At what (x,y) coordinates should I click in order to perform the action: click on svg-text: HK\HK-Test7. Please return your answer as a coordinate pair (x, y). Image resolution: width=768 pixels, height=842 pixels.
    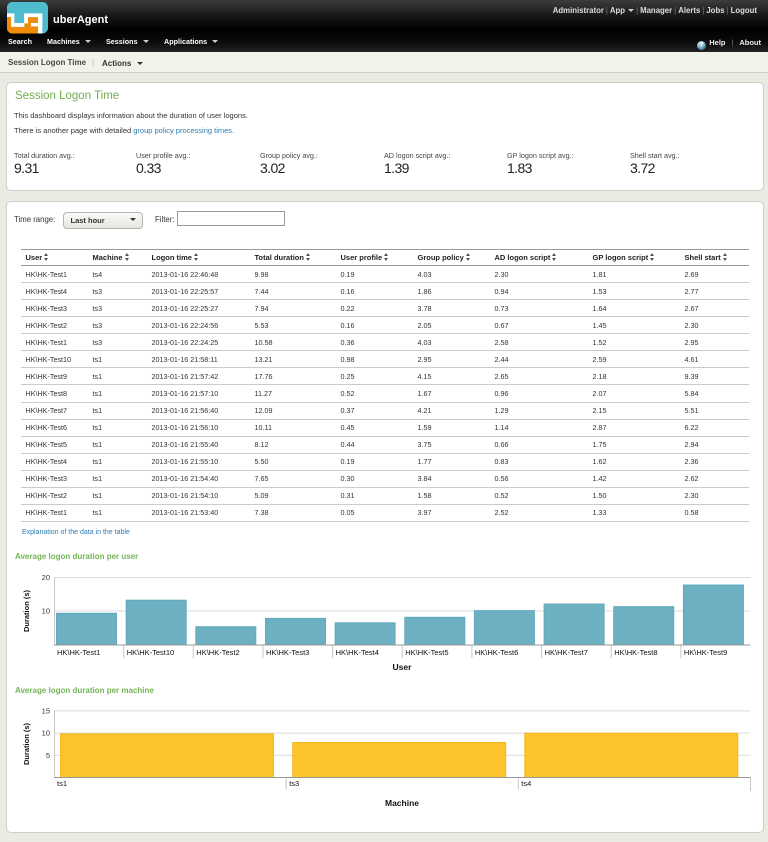
    Looking at the image, I should click on (566, 652).